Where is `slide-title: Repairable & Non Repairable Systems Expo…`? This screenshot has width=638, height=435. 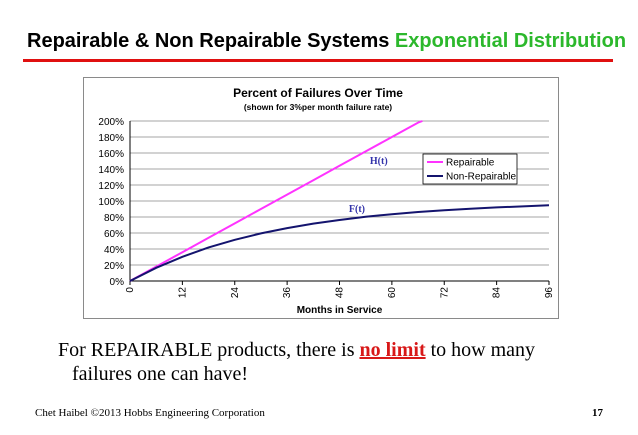
slide-title: Repairable & Non Repairable Systems Expo… is located at coordinates (326, 41).